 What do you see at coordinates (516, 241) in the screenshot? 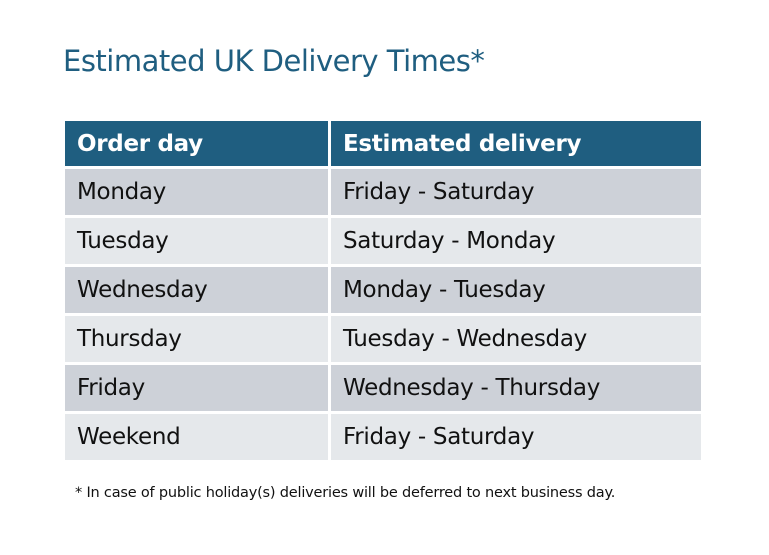
I see `estimated-delivery-cell: Saturday - Monday` at bounding box center [516, 241].